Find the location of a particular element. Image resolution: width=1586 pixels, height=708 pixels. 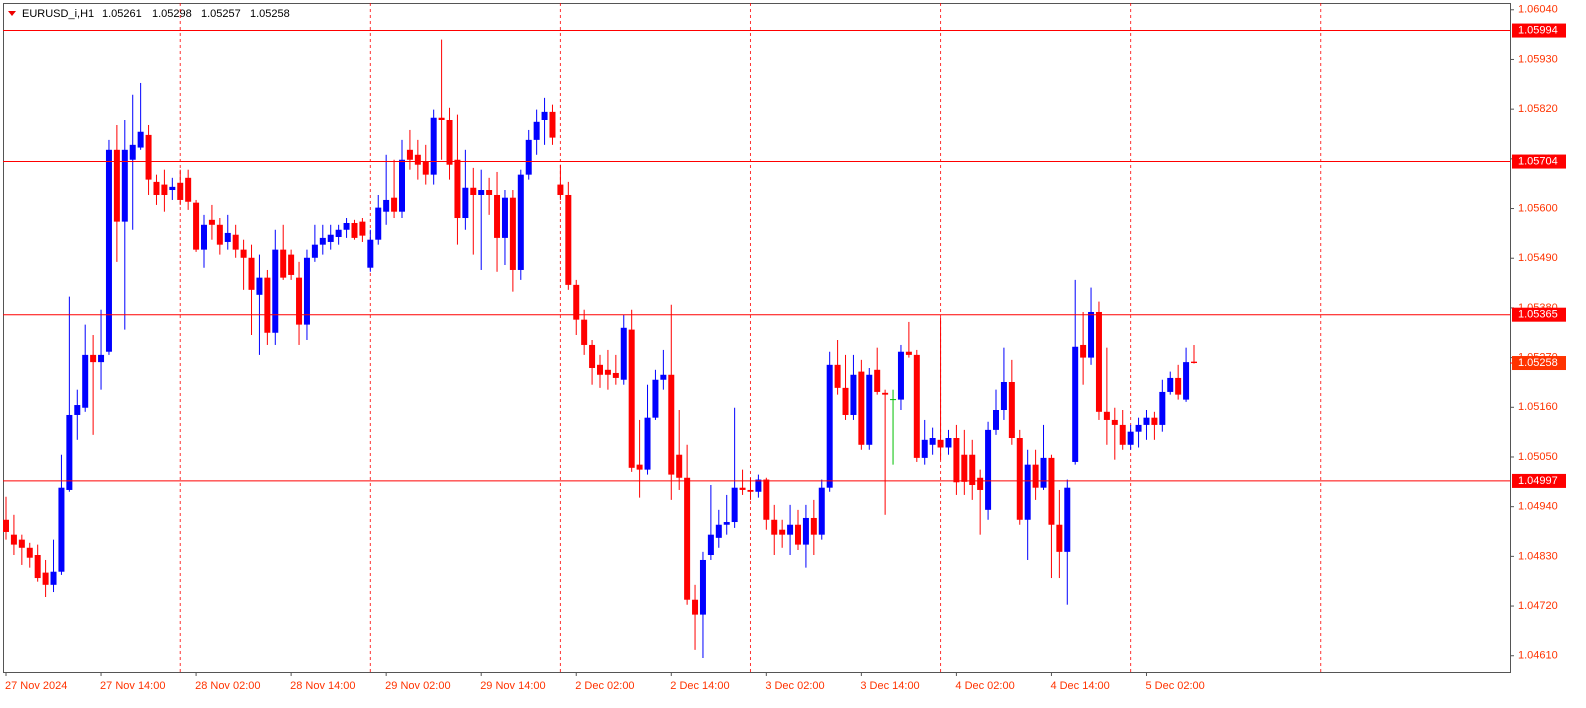

y-tick-label: 1.05930 is located at coordinates (1538, 59).